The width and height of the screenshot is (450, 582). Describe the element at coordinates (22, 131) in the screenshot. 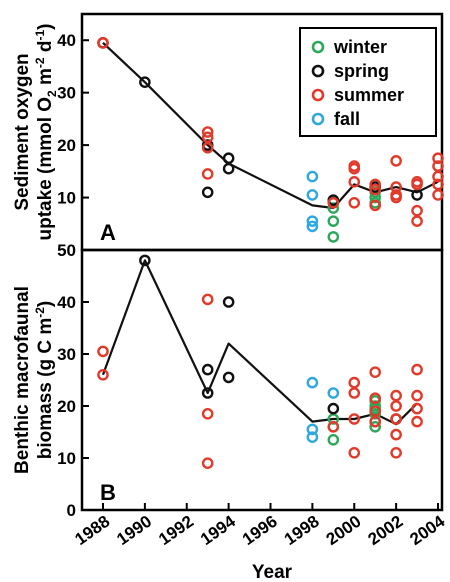

I see `y-axis-title-line1: Sediment oxygen` at that location.